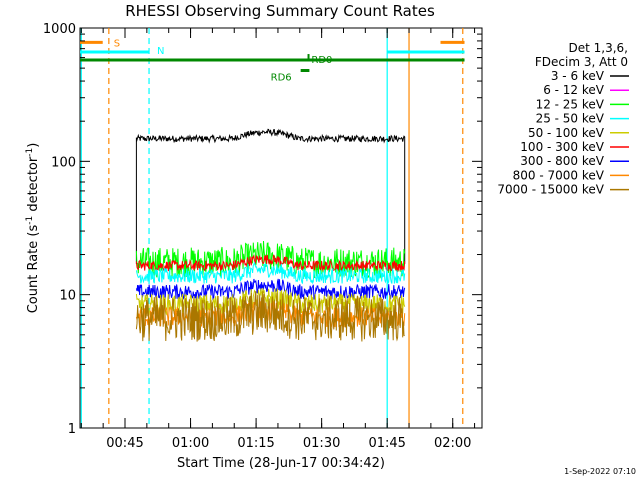  Describe the element at coordinates (321, 443) in the screenshot. I see `x-tick-label: 01:30` at that location.